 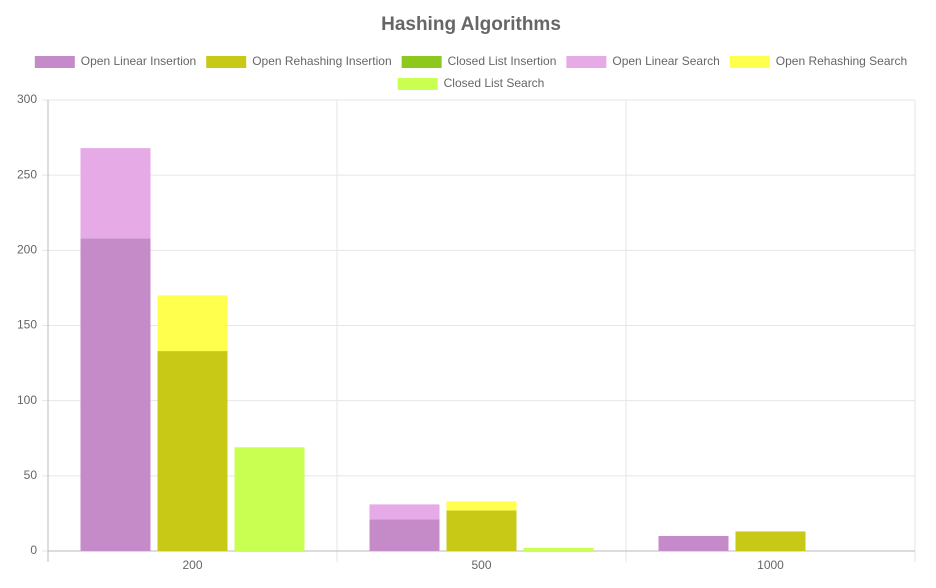 I want to click on legend-item: Open Linear Search, so click(x=643, y=61).